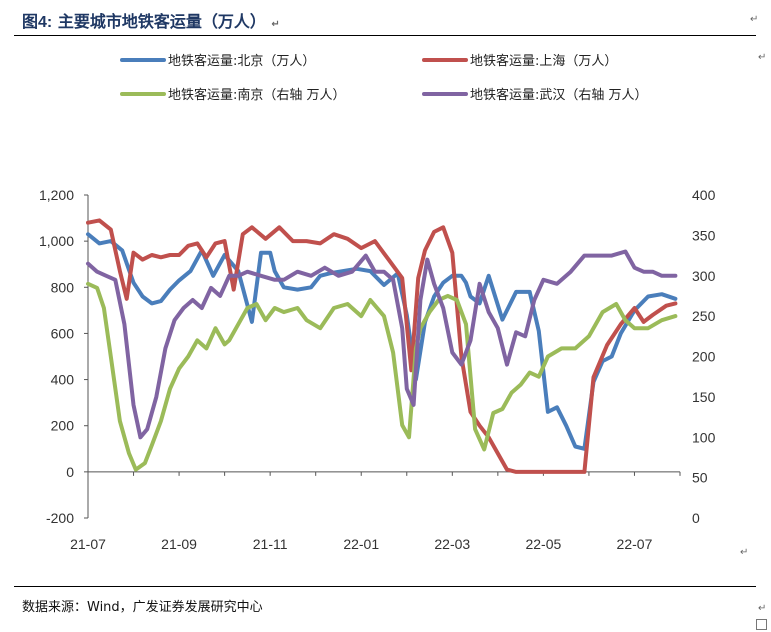 The image size is (771, 632). Describe the element at coordinates (257, 95) in the screenshot. I see `legend-item-nanjing: 地铁客运量:南京（右轴 万人）` at that location.